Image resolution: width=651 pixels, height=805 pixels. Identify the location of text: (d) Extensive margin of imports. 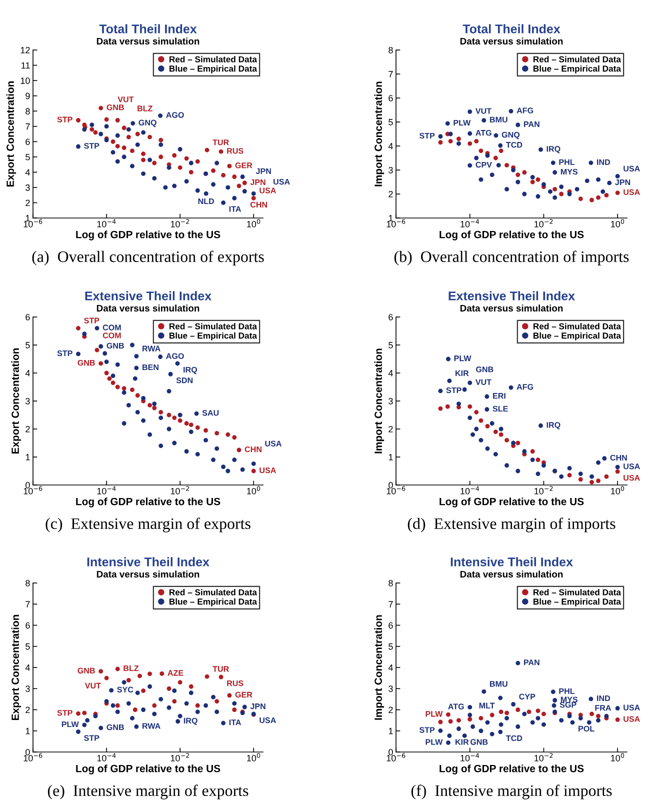
(512, 525).